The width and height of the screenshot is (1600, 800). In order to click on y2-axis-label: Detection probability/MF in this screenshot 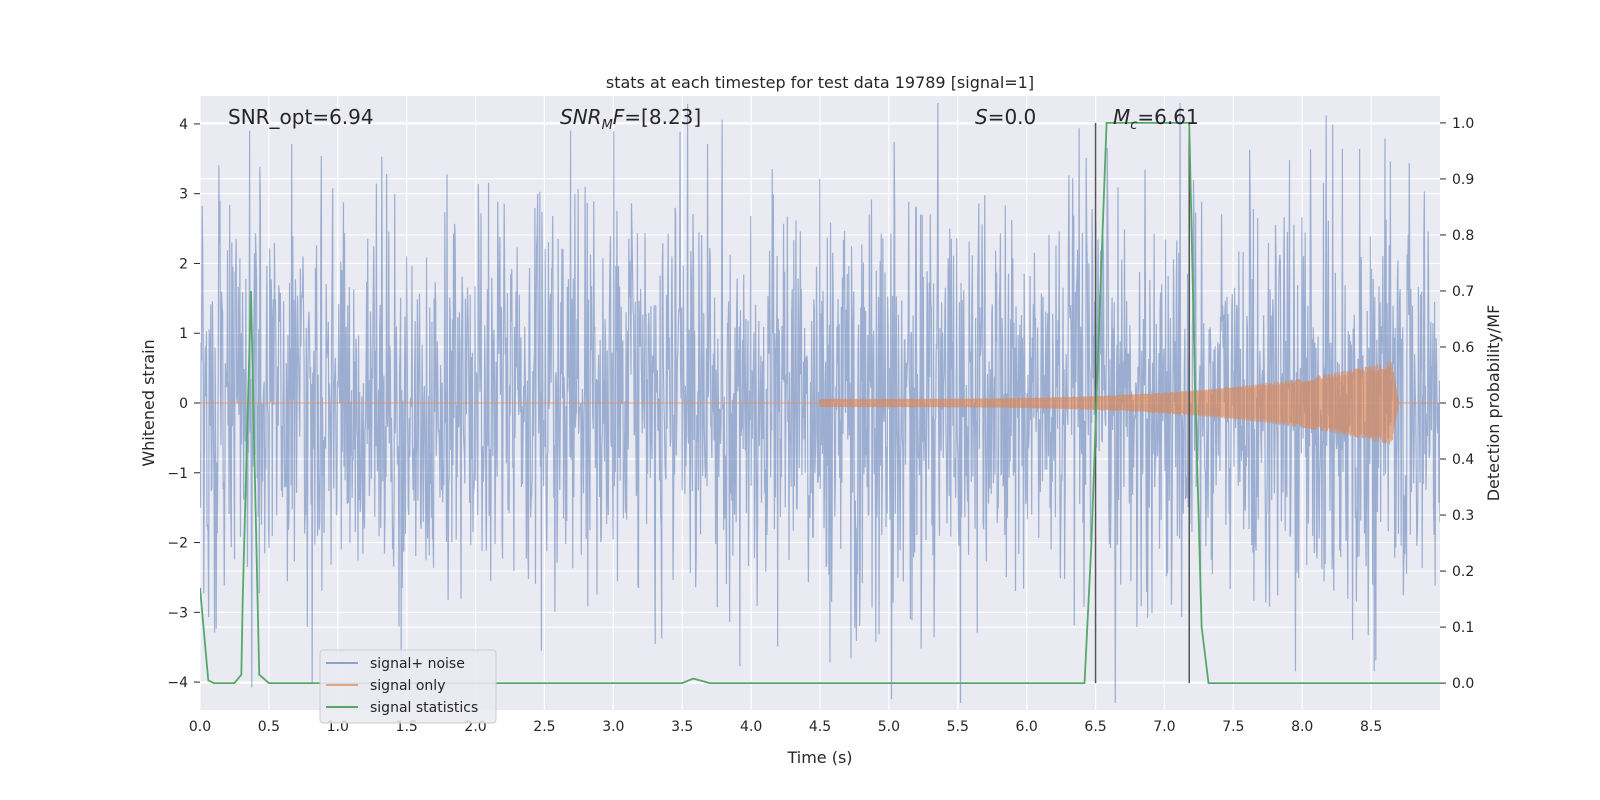, I will do `click(1493, 403)`.